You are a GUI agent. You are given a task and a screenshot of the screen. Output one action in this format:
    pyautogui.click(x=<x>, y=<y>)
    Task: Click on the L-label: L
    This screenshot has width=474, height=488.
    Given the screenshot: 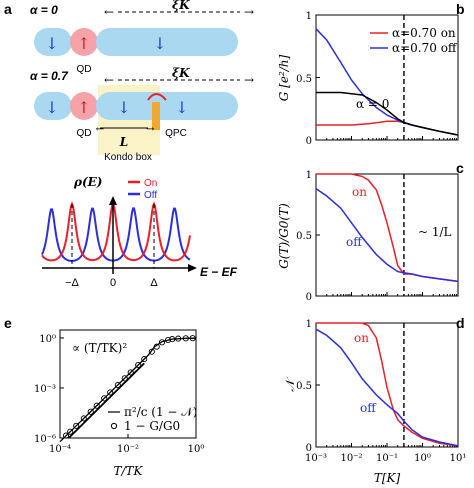 What is the action you would take?
    pyautogui.click(x=123, y=142)
    